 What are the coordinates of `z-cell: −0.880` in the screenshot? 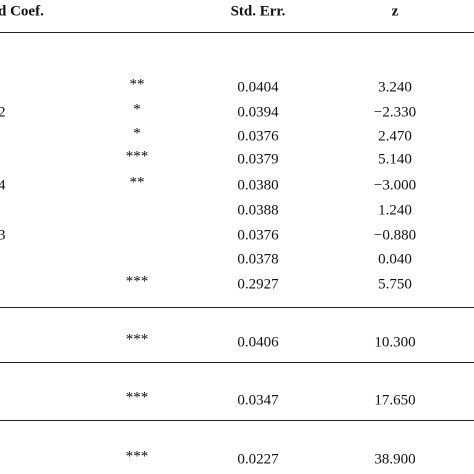 It's located at (395, 235).